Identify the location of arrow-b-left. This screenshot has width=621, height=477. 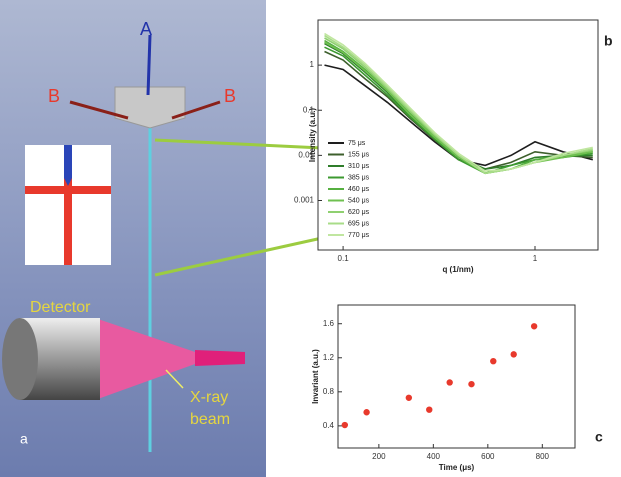
(99, 110).